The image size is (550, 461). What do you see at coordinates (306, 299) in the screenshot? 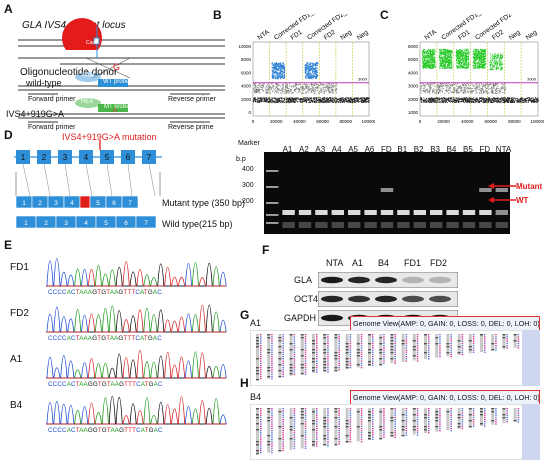
I see `western-protein-label: OCT4` at bounding box center [306, 299].